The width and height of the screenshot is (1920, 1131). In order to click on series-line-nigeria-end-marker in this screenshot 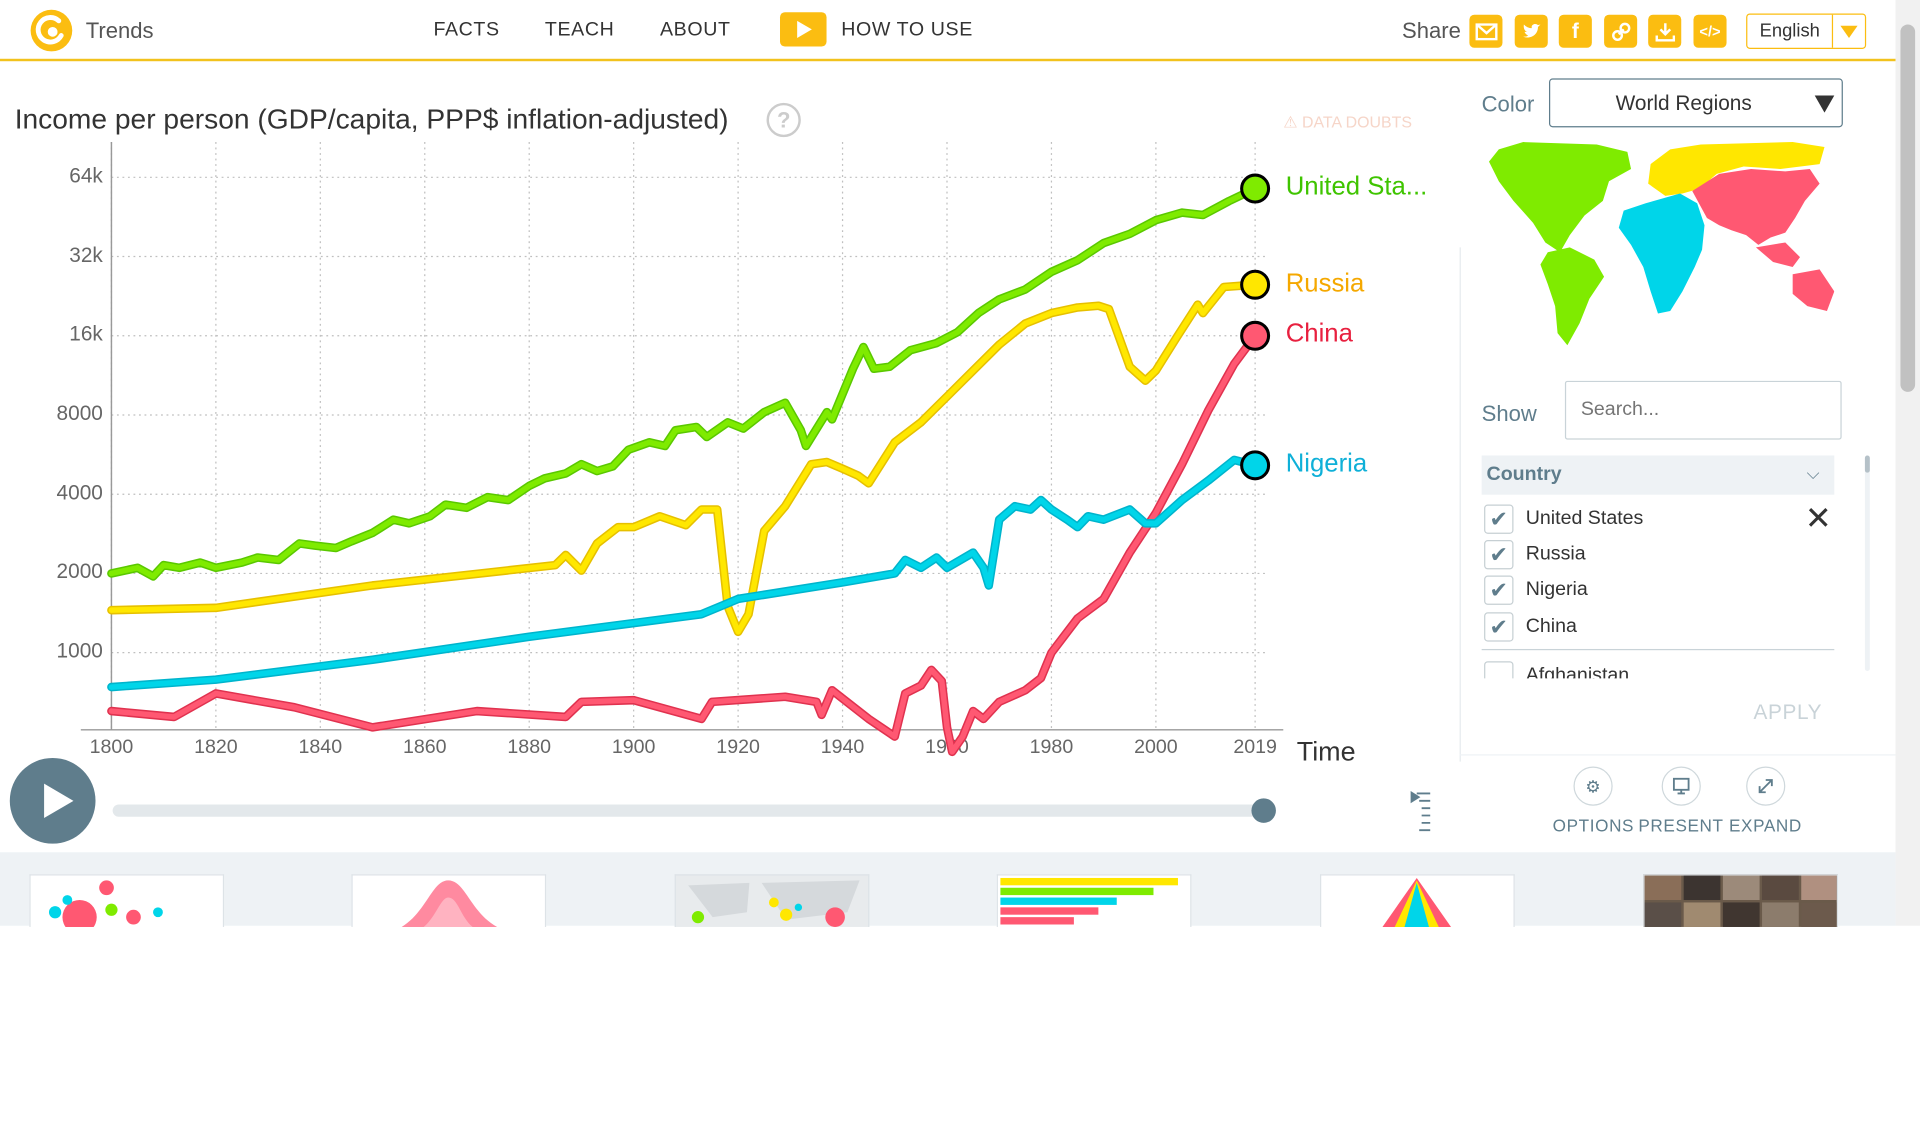, I will do `click(1255, 465)`.